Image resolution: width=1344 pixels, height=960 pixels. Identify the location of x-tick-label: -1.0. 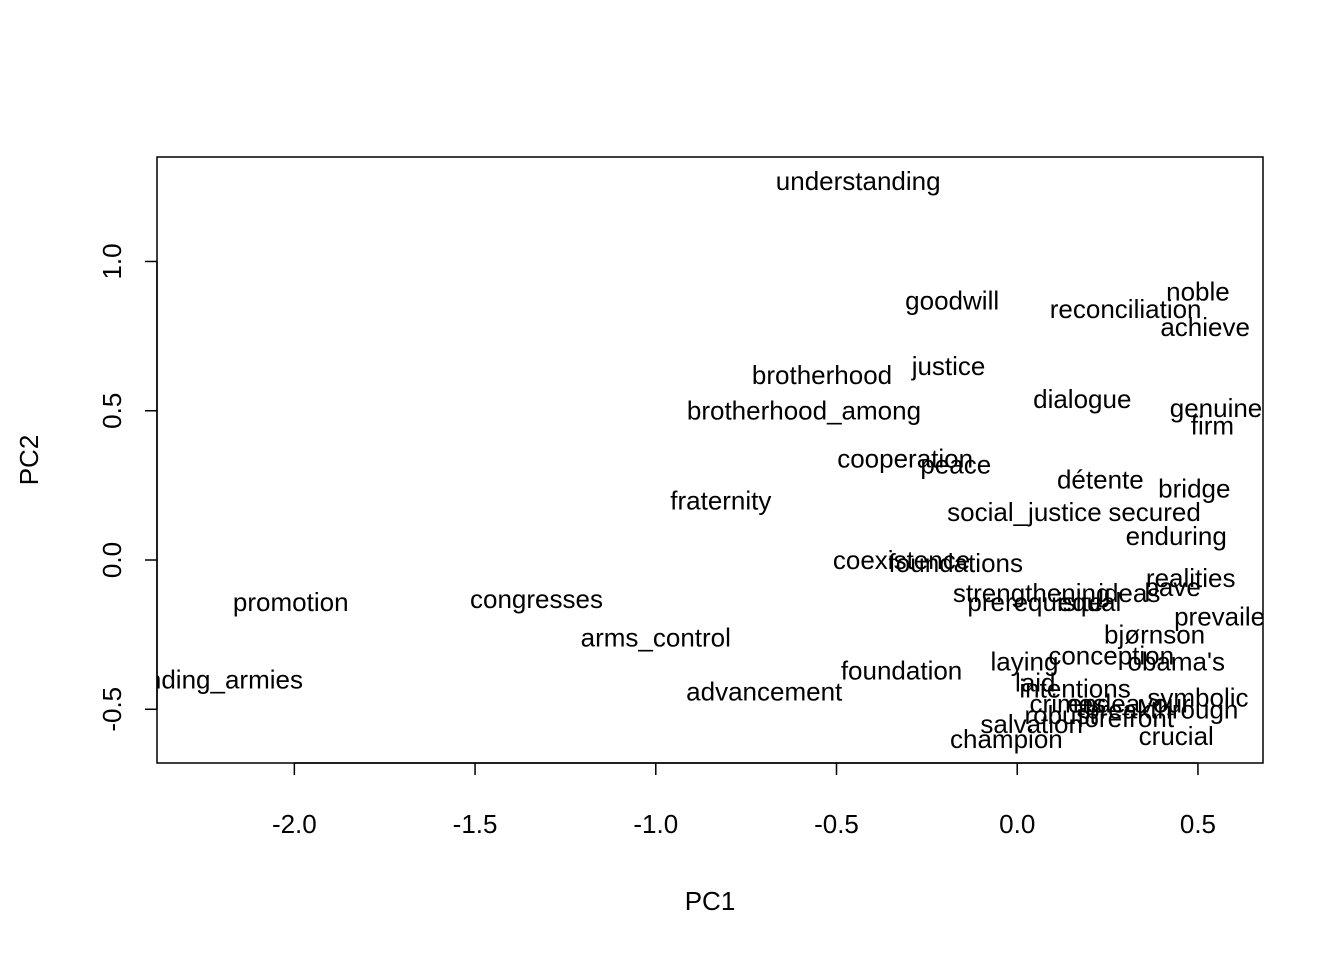
(655, 824).